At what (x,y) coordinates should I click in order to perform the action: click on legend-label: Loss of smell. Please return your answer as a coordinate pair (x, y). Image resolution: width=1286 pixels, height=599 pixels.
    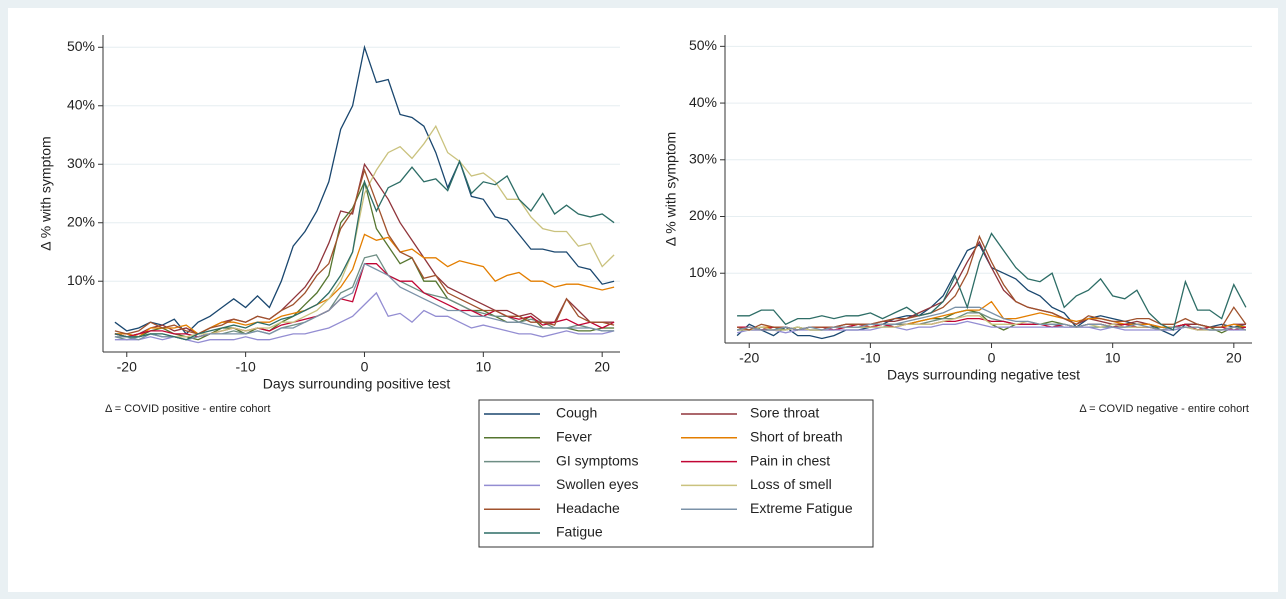
    Looking at the image, I should click on (791, 484).